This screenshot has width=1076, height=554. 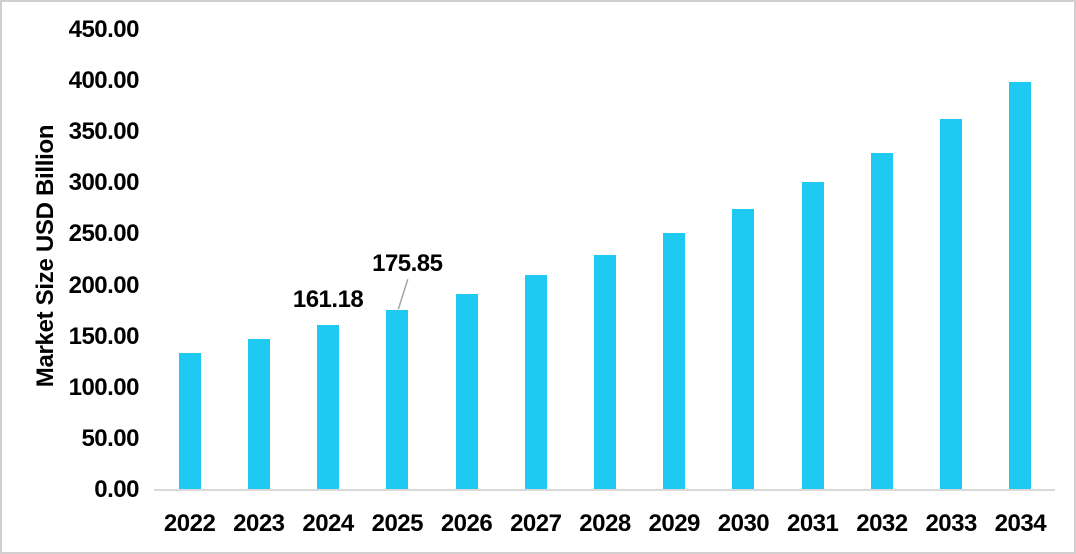 What do you see at coordinates (258, 414) in the screenshot?
I see `bar-2023` at bounding box center [258, 414].